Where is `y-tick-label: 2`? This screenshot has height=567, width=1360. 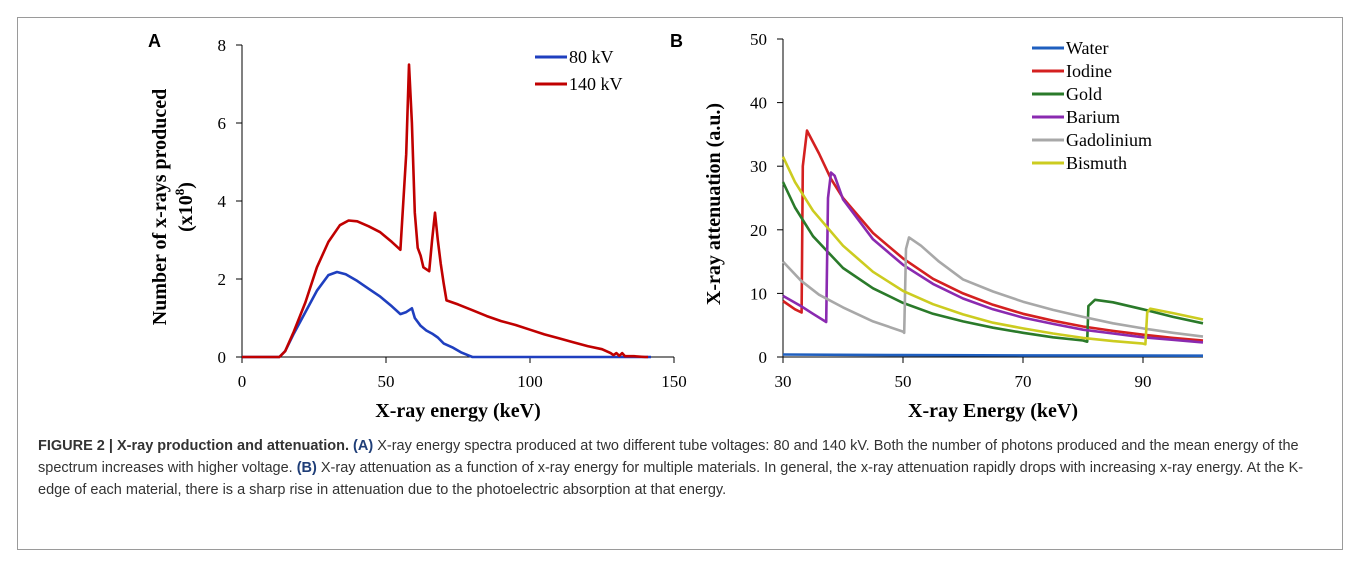 y-tick-label: 2 is located at coordinates (222, 279).